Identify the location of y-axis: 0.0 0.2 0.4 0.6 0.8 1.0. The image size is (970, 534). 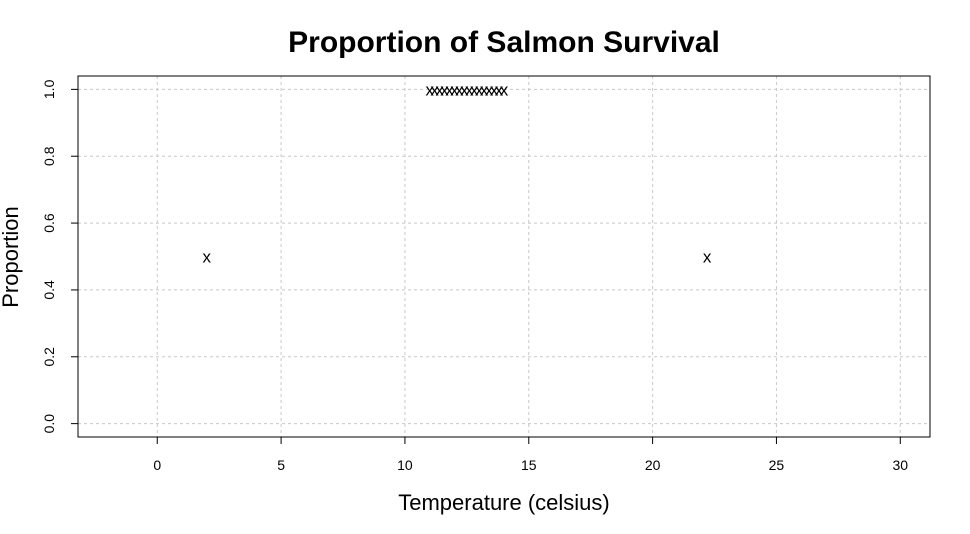
(59, 256).